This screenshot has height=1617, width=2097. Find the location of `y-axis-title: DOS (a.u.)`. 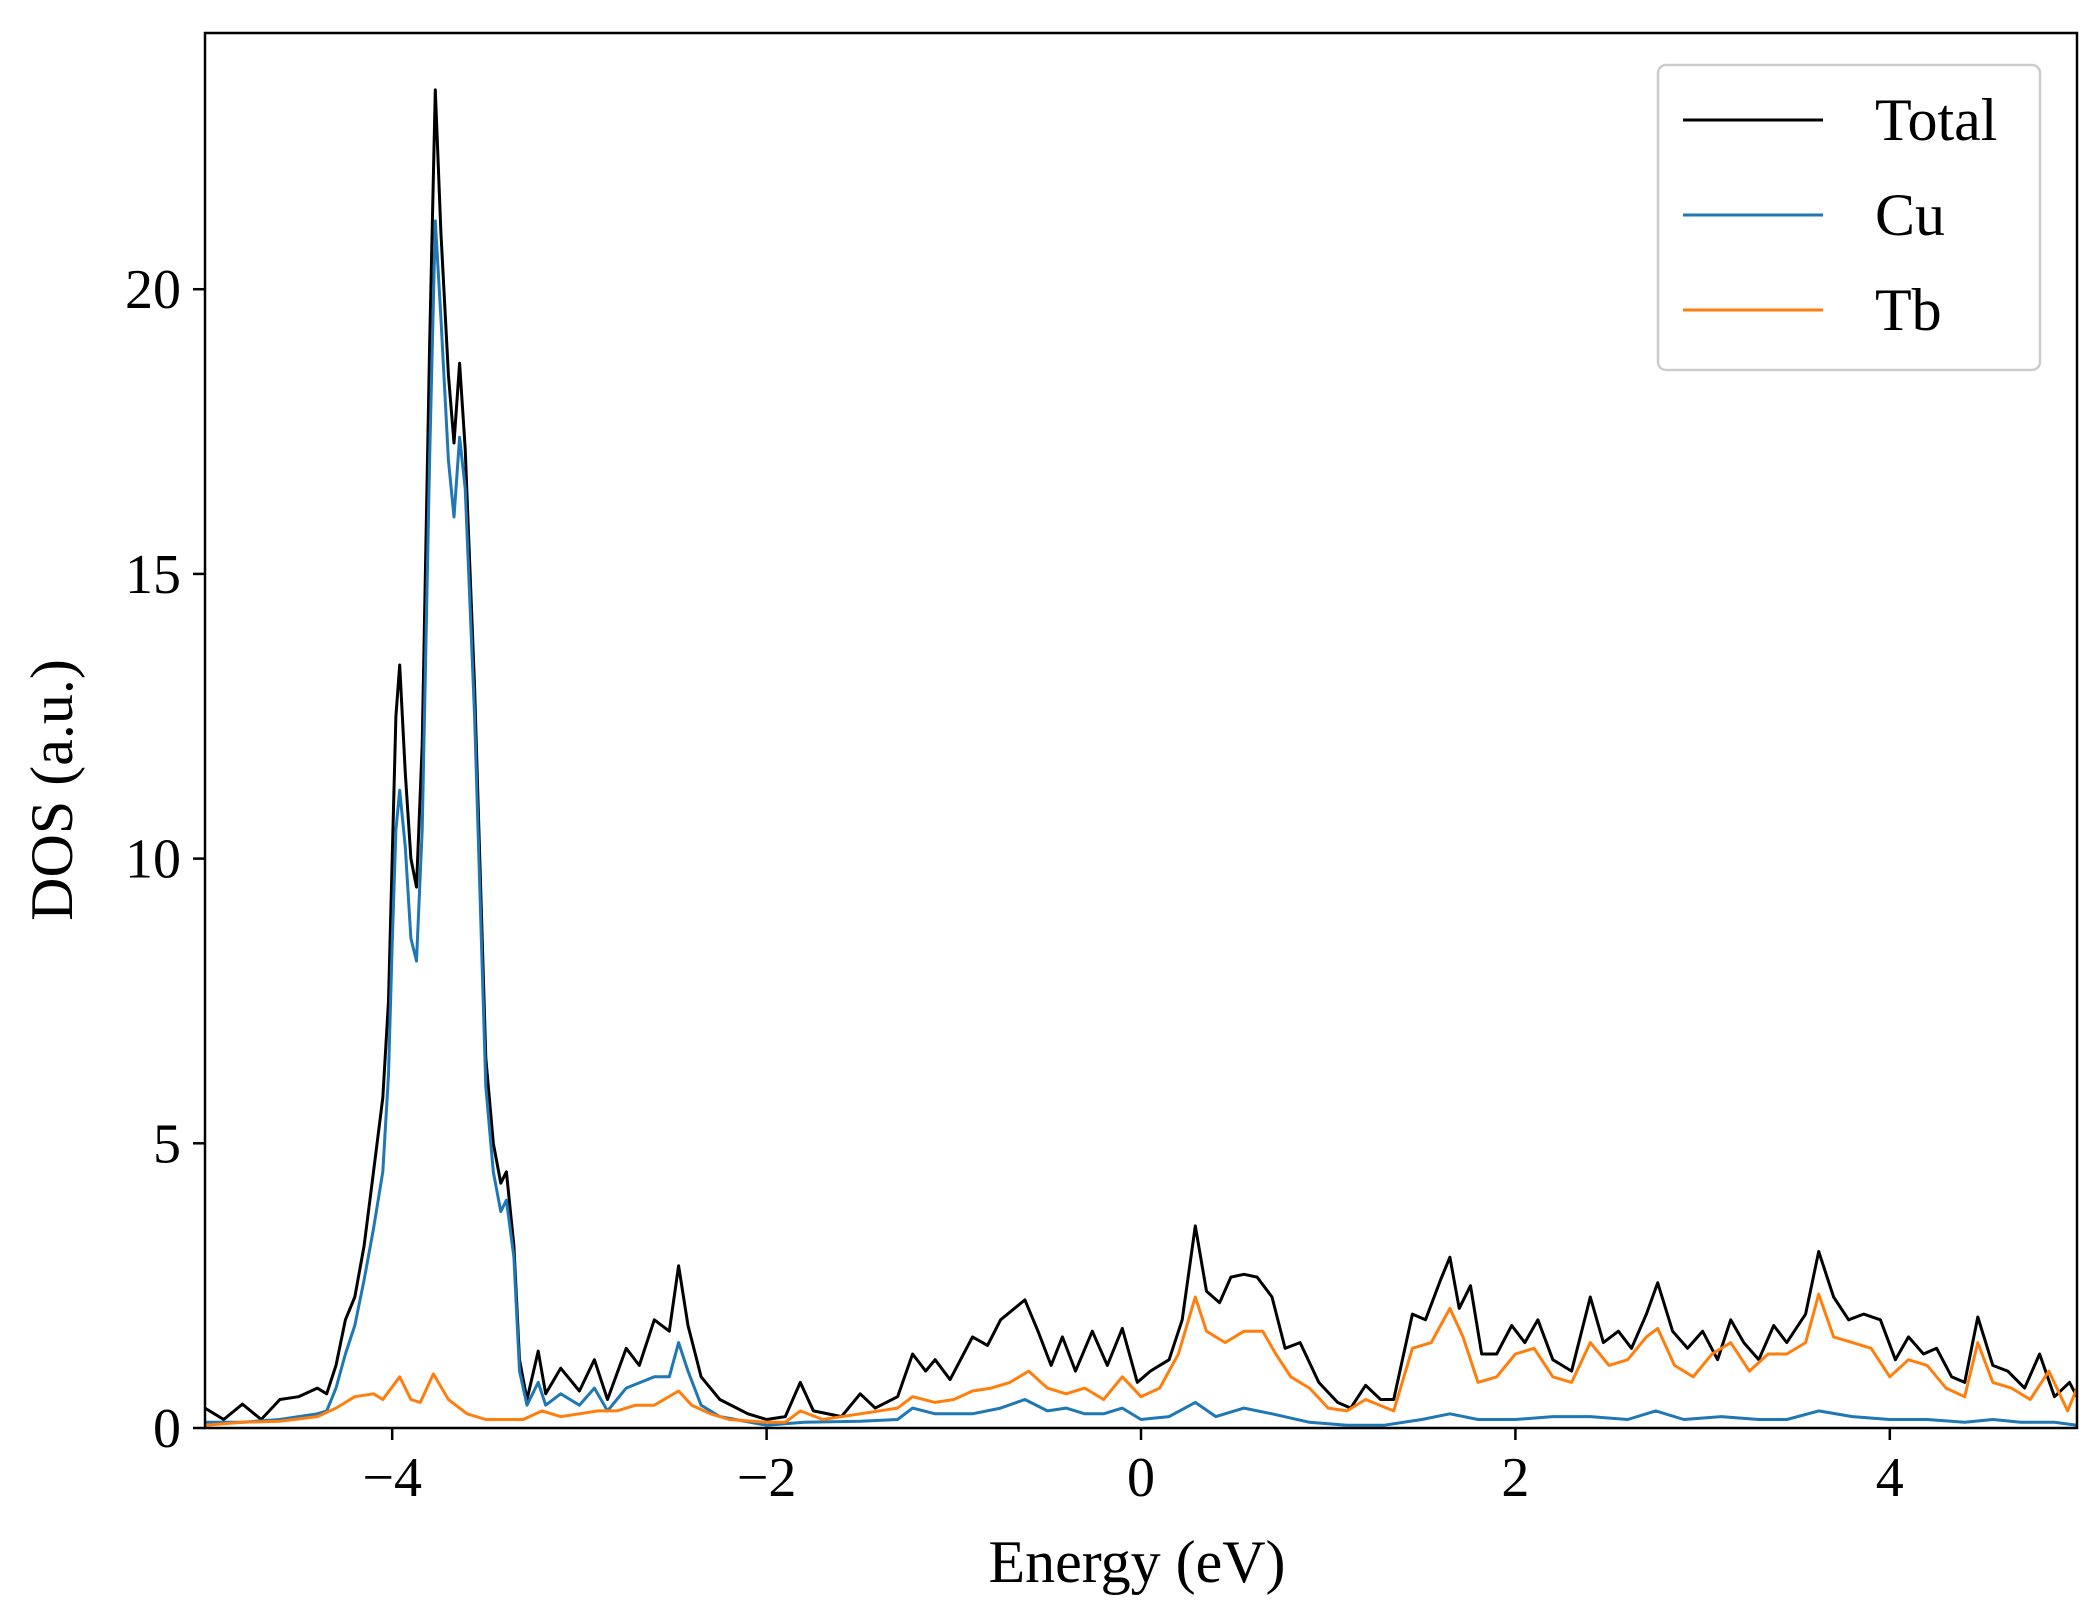

y-axis-title: DOS (a.u.) is located at coordinates (52, 790).